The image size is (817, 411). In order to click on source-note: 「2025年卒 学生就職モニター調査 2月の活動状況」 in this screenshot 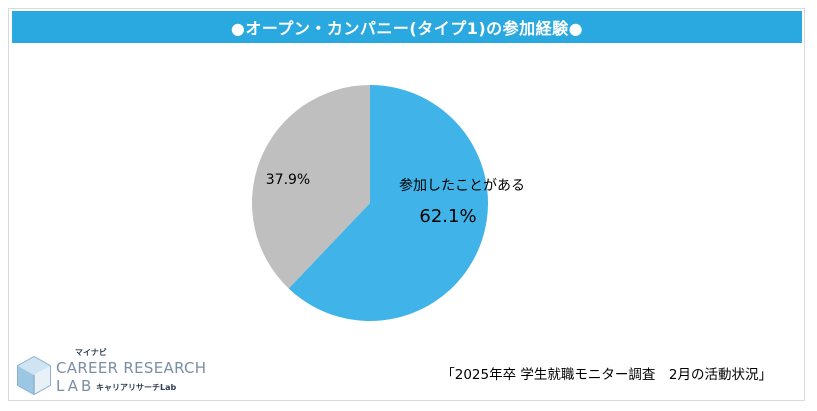, I will do `click(606, 375)`.